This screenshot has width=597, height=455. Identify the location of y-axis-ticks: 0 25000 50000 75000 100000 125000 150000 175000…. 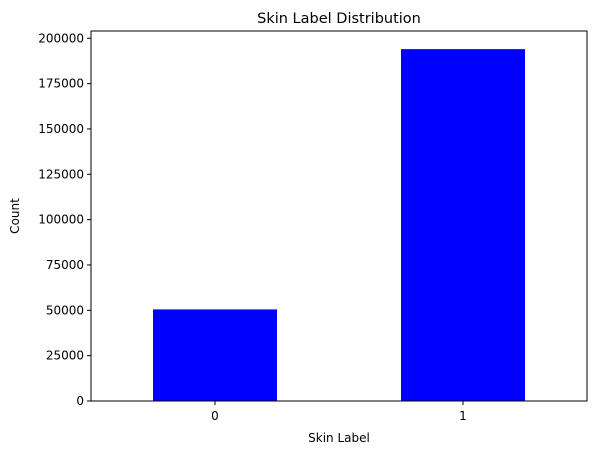
(64, 219).